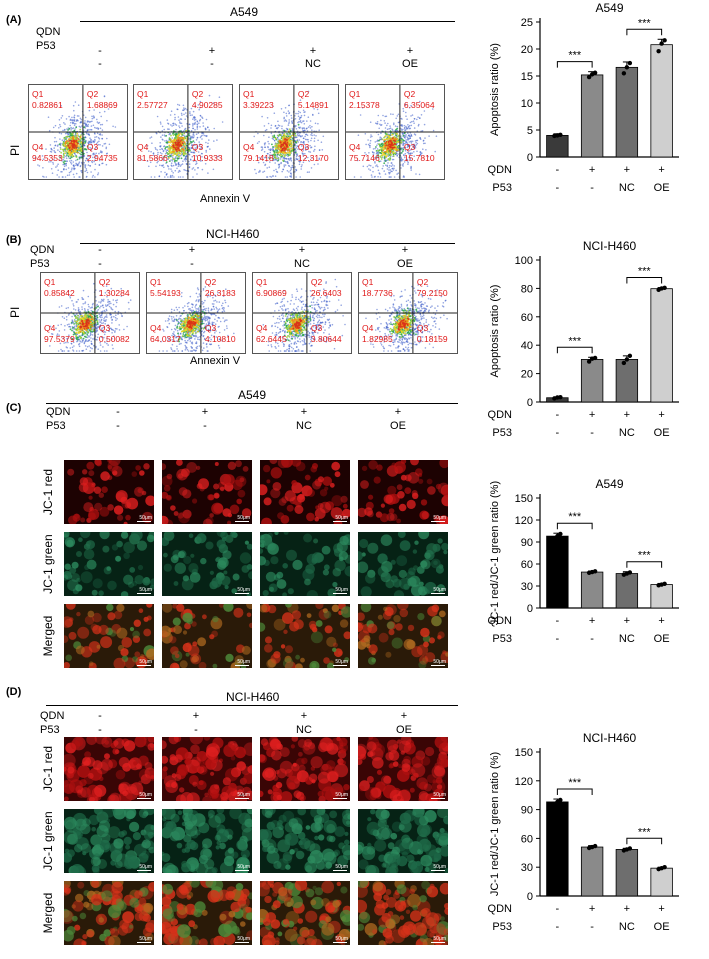 The width and height of the screenshot is (709, 959). I want to click on y-tick-label: 20, so click(527, 375).